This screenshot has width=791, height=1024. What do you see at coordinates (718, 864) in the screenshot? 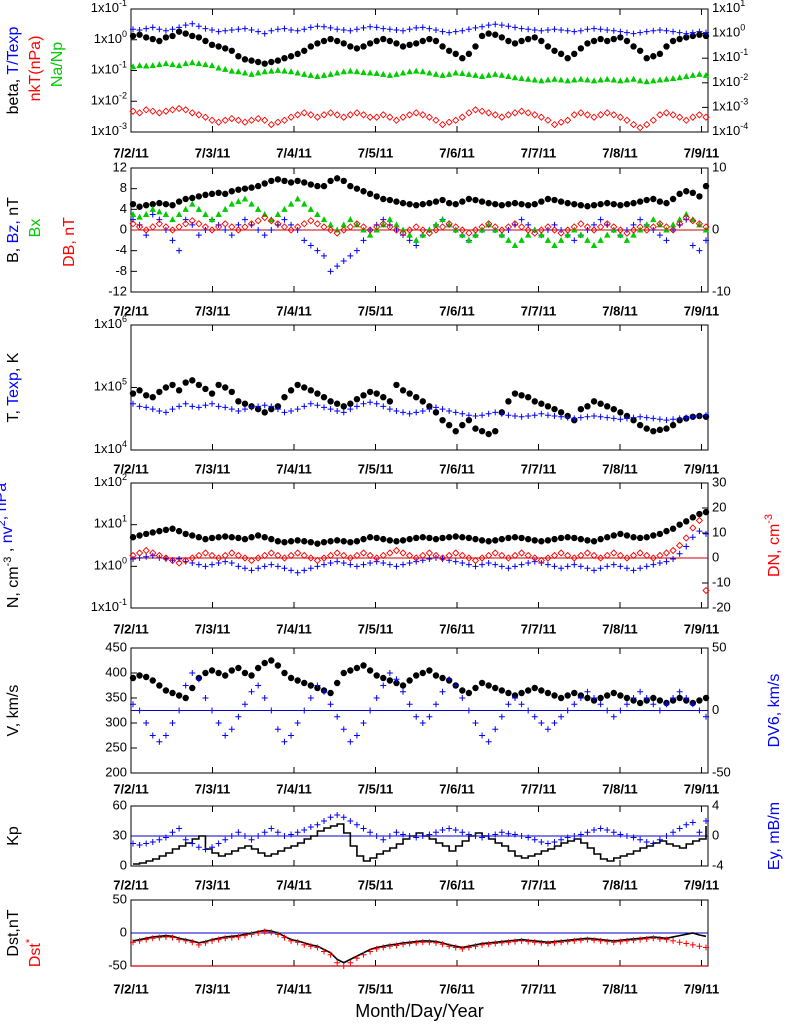
I see `right-tick-label: -4` at bounding box center [718, 864].